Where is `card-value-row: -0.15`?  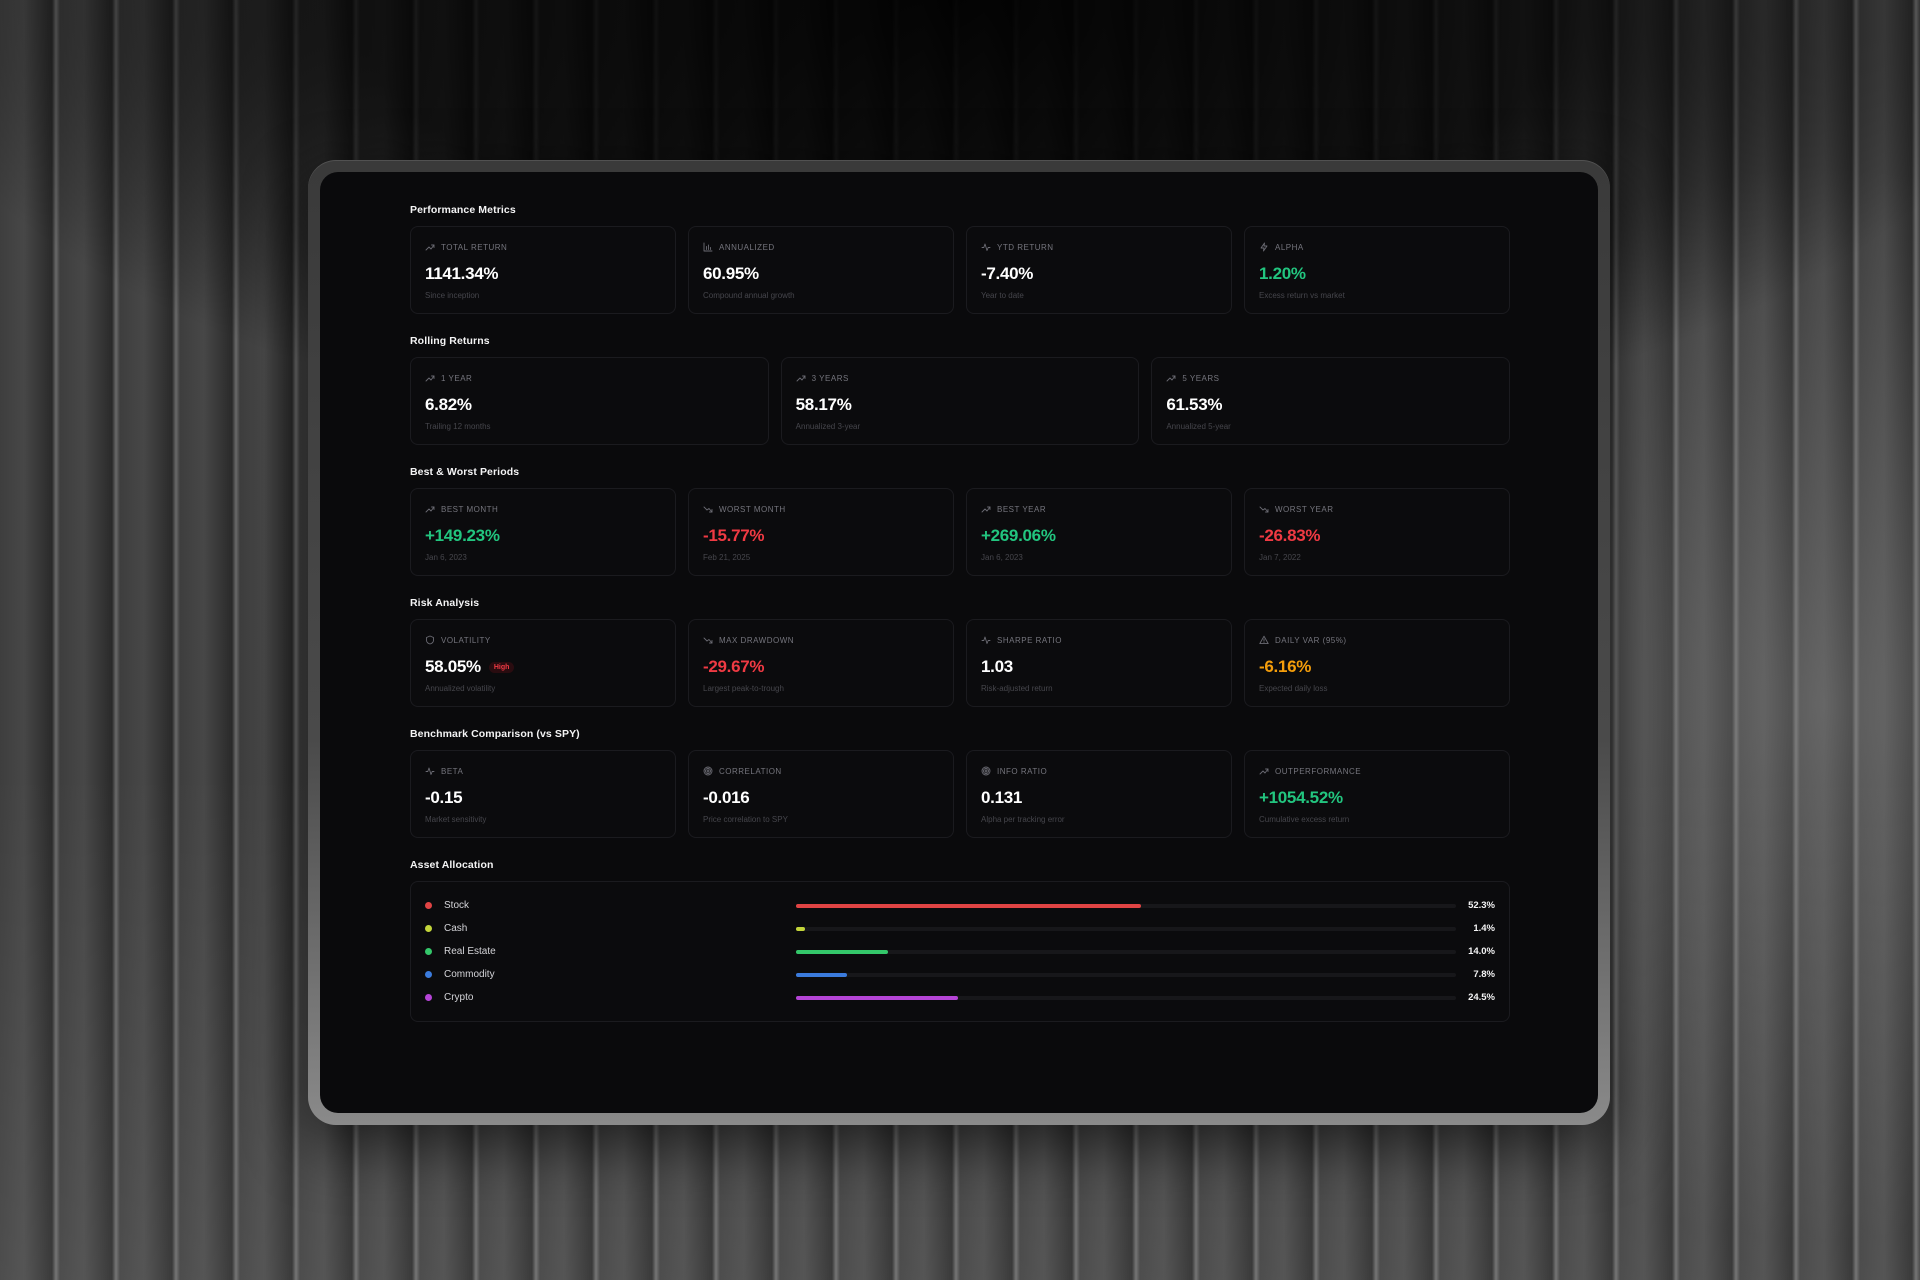 card-value-row: -0.15 is located at coordinates (543, 798).